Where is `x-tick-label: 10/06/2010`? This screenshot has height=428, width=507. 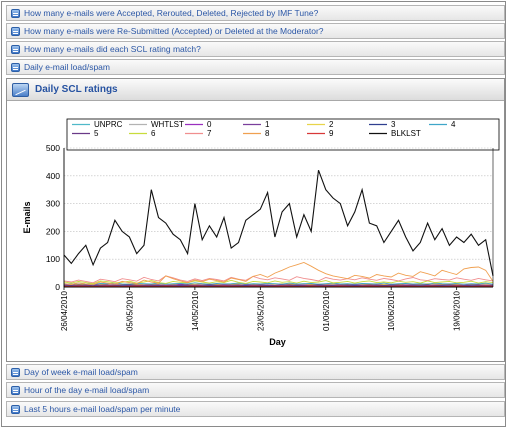 x-tick-label: 10/06/2010 is located at coordinates (391, 310).